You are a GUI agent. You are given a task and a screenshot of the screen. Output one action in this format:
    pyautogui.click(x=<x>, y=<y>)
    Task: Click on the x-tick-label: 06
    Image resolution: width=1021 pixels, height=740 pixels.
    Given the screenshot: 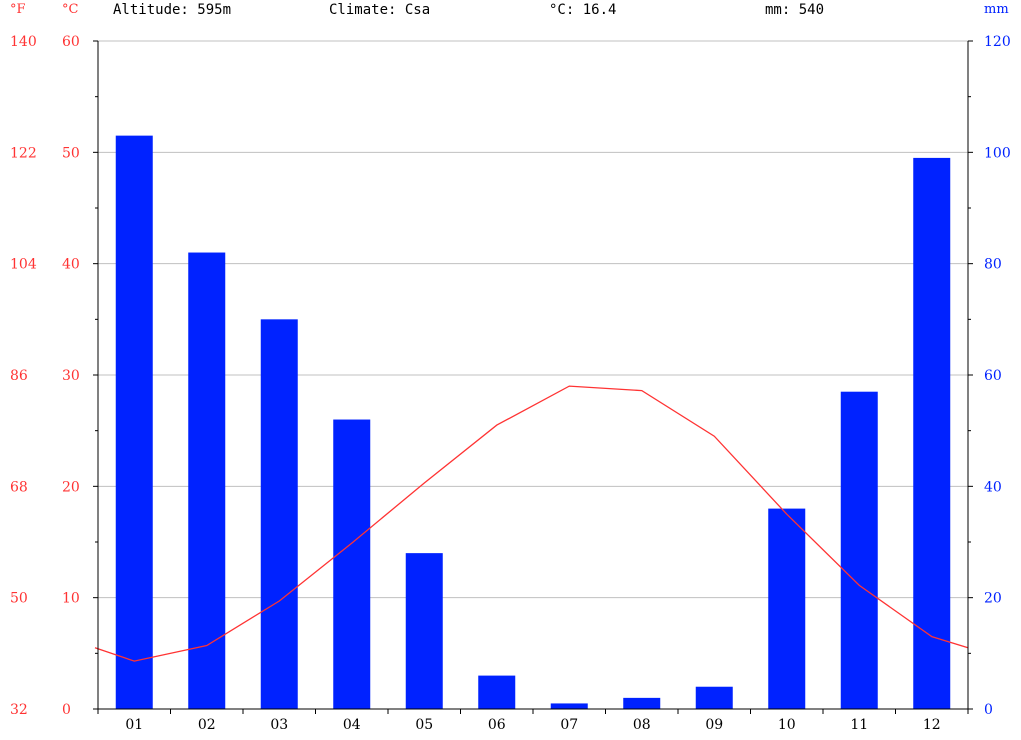 What is the action you would take?
    pyautogui.click(x=497, y=725)
    